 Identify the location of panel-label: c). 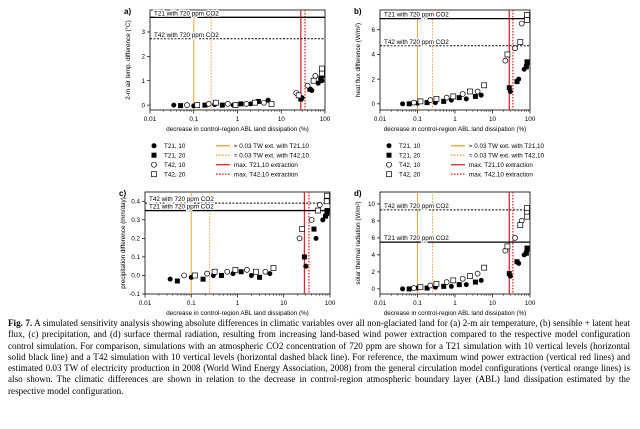
(122, 193).